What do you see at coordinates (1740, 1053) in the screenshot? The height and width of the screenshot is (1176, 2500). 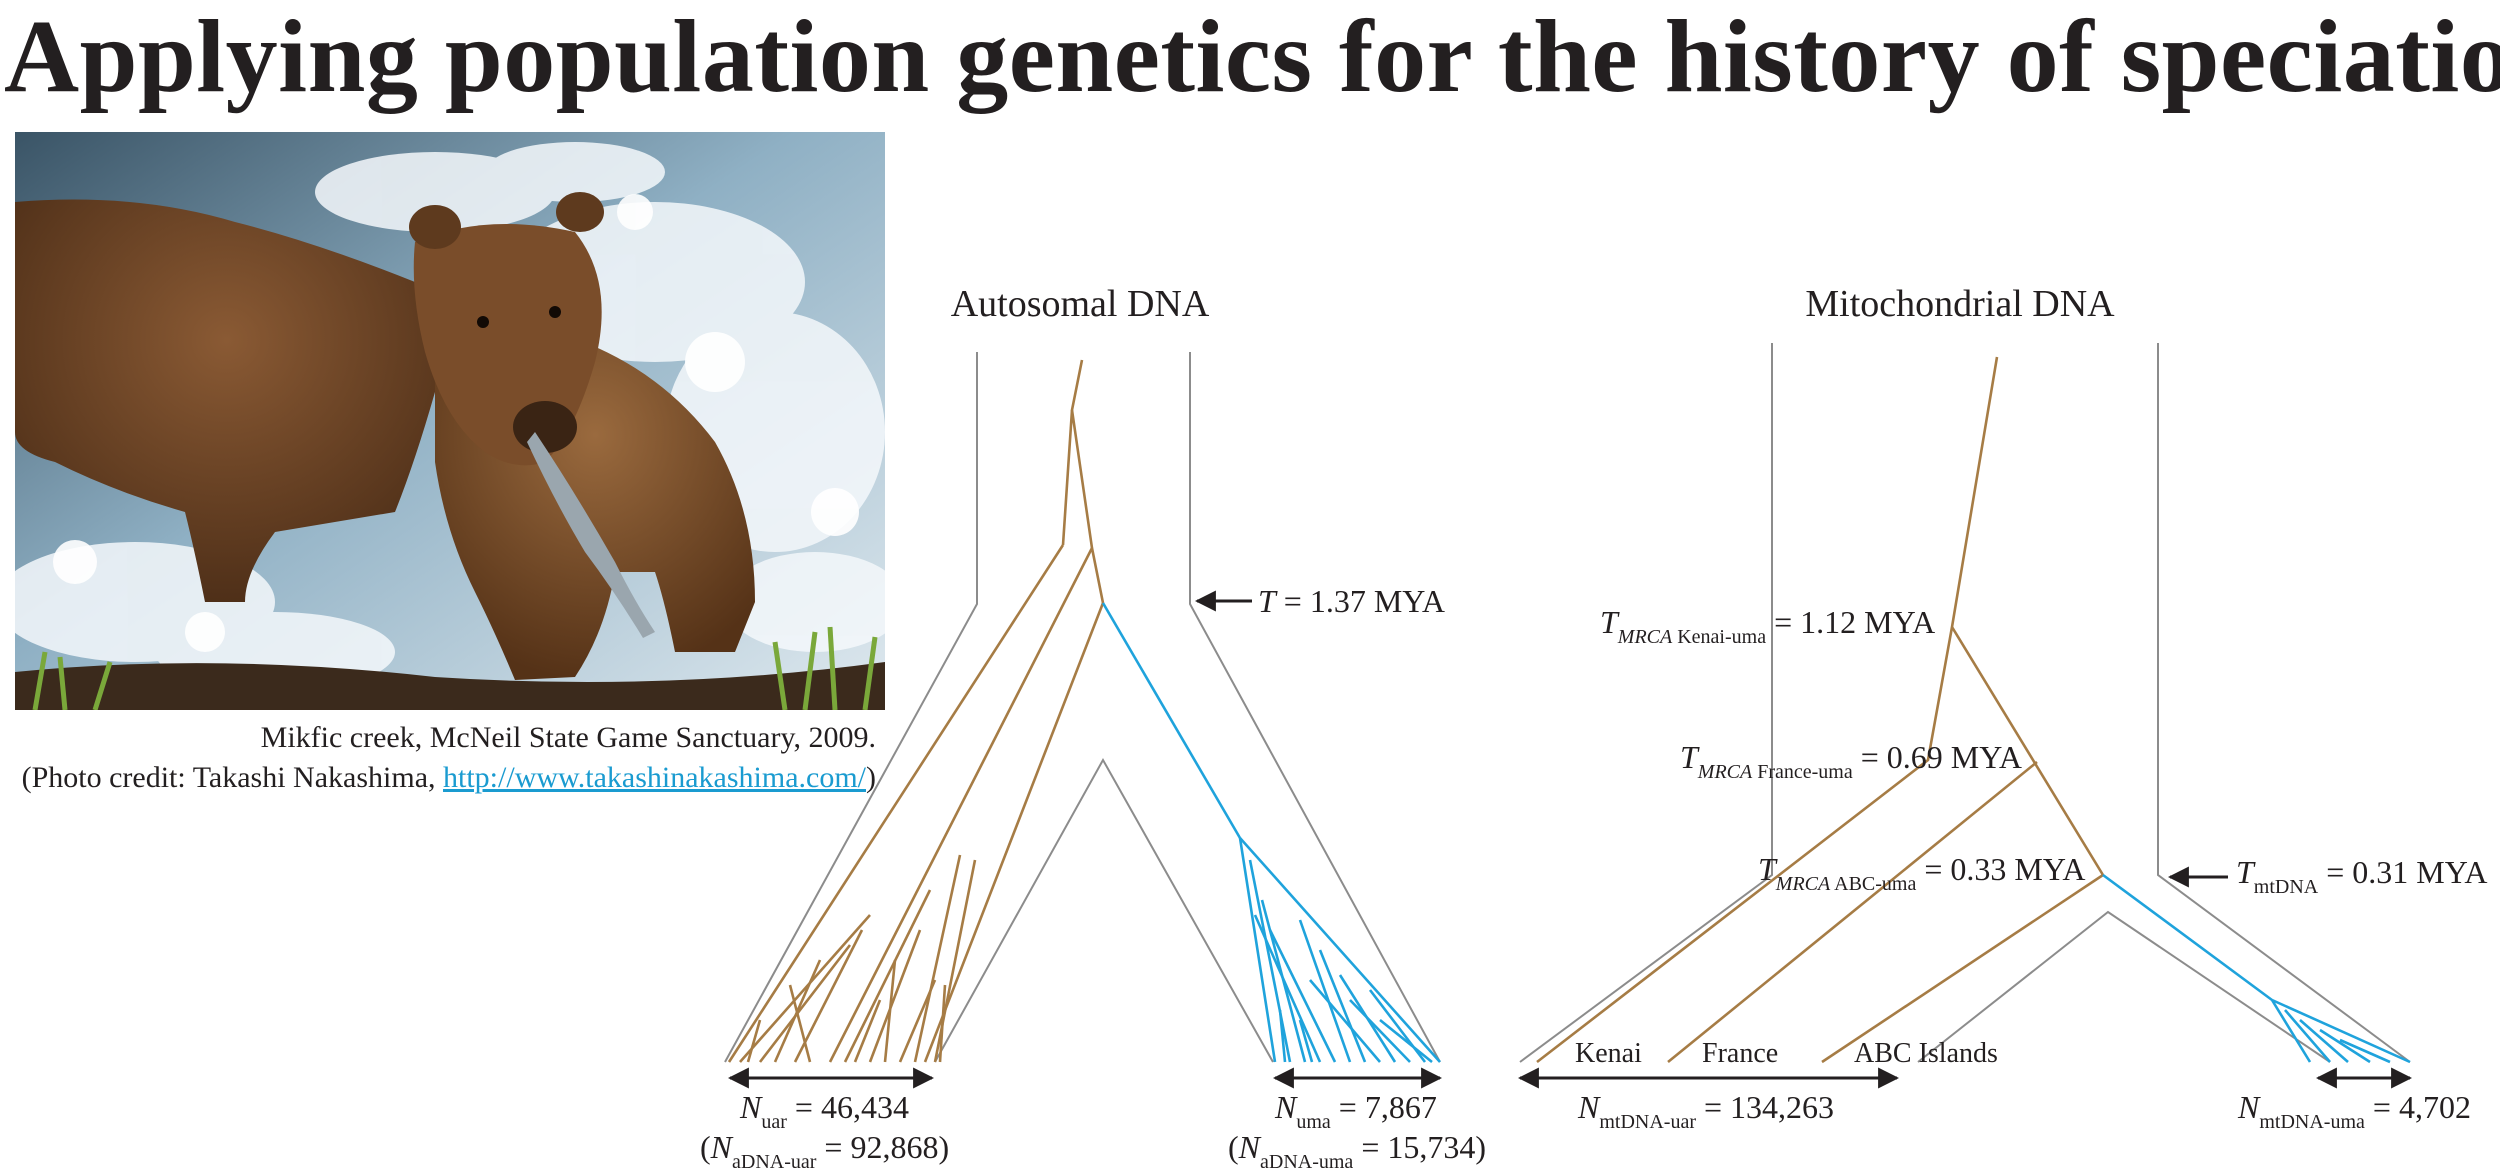 I see `tip-france: France` at bounding box center [1740, 1053].